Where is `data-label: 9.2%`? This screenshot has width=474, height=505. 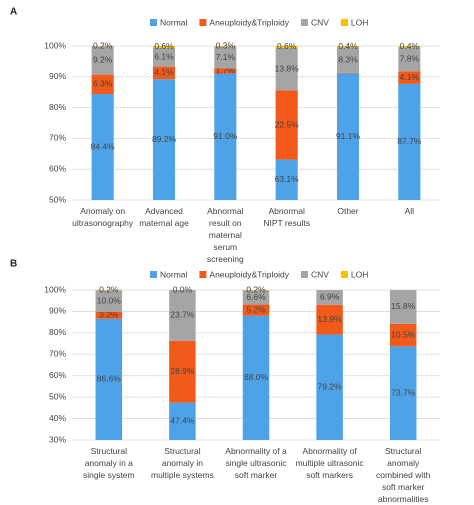
data-label: 9.2% is located at coordinates (103, 60).